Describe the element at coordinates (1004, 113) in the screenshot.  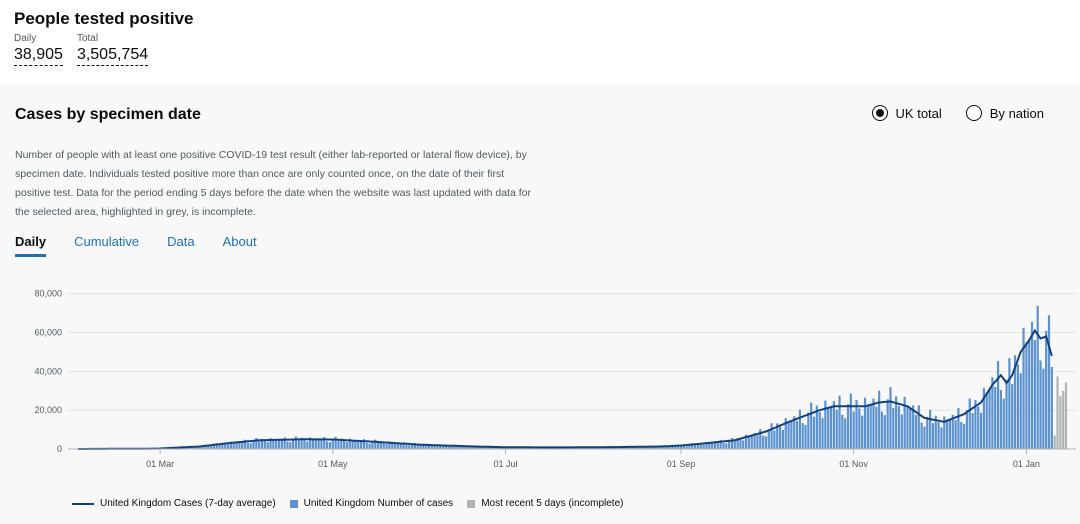
I see `radio-by-nation: By nation` at that location.